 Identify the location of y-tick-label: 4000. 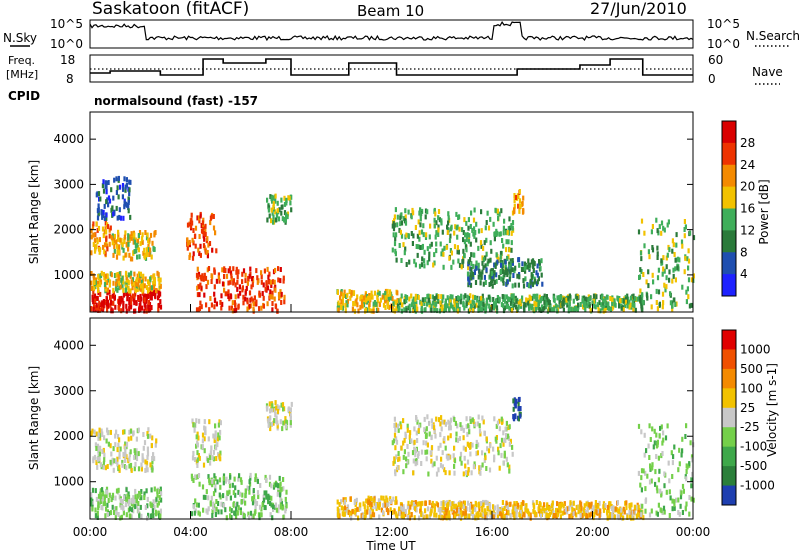
(68, 345).